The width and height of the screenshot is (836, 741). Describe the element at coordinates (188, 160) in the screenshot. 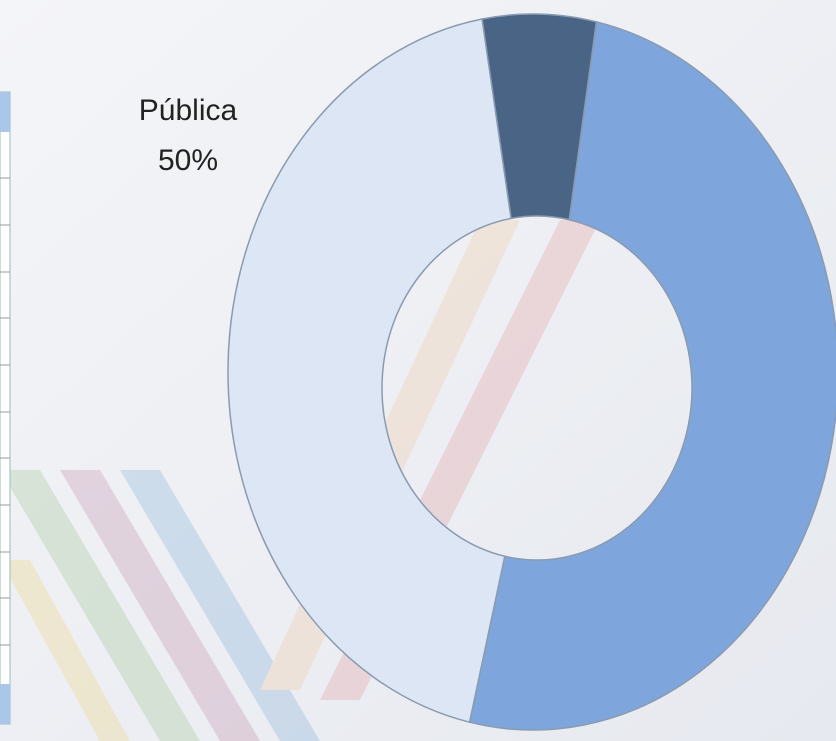

I see `slice-value-label: 50%` at that location.